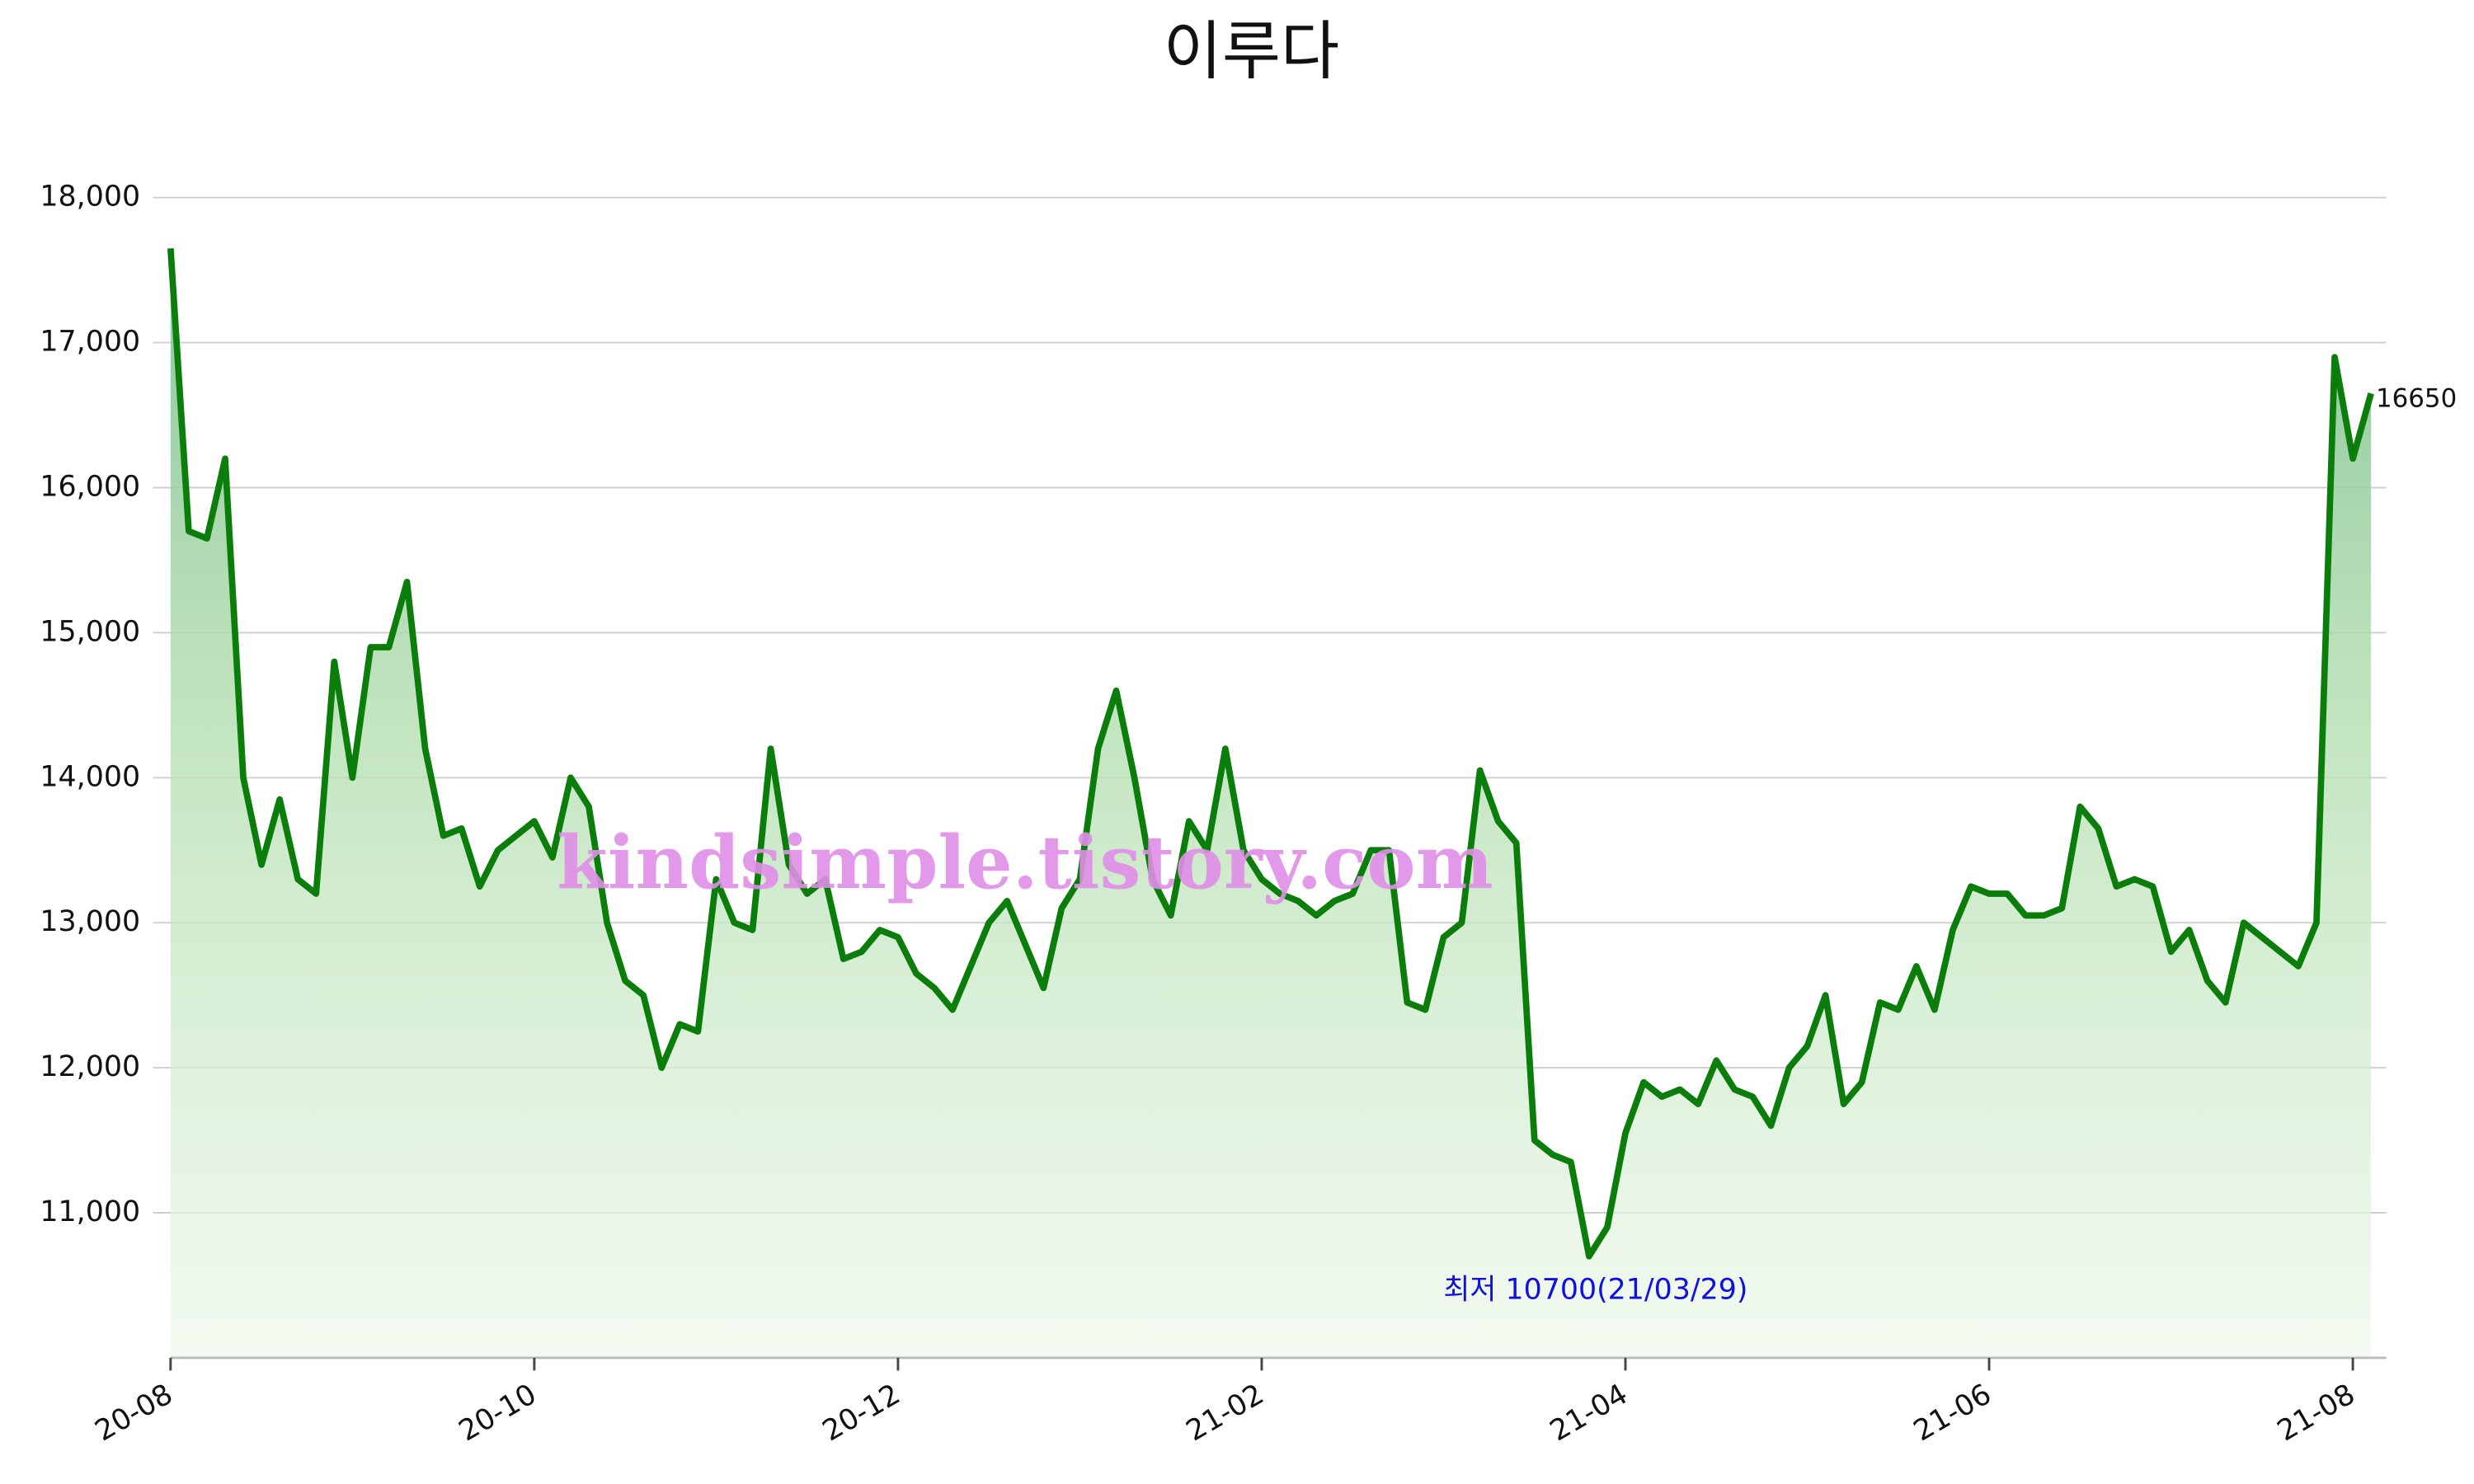 The image size is (2474, 1484). What do you see at coordinates (90, 1066) in the screenshot?
I see `y-tick-label: 12,000` at bounding box center [90, 1066].